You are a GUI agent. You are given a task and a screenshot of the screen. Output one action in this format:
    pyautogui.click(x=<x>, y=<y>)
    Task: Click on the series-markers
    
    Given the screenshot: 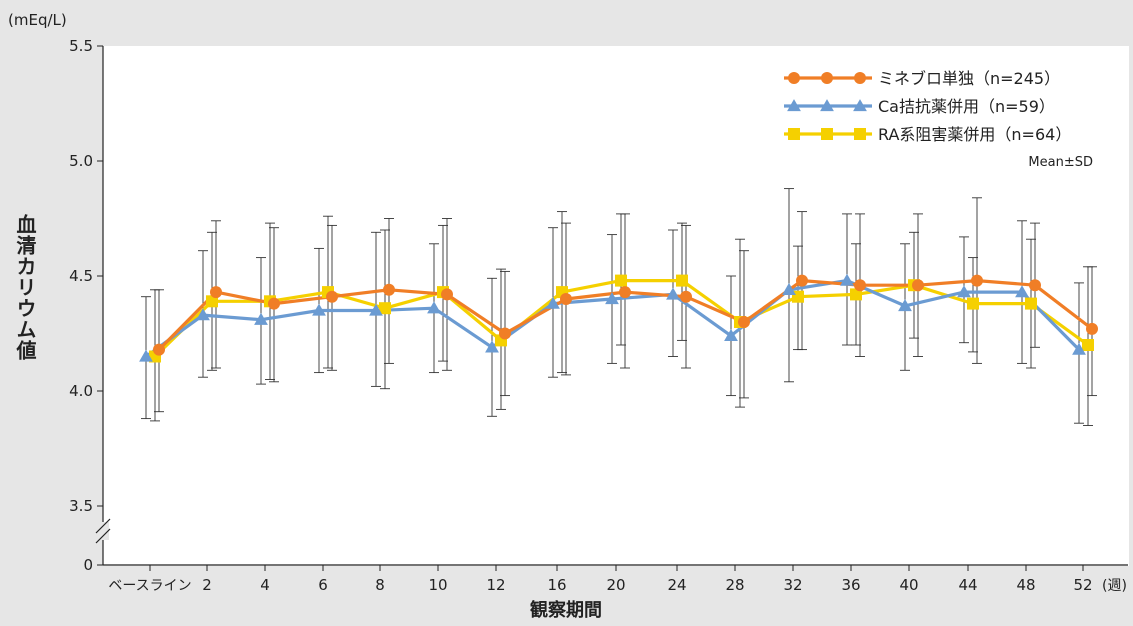 What is the action you would take?
    pyautogui.click(x=618, y=318)
    